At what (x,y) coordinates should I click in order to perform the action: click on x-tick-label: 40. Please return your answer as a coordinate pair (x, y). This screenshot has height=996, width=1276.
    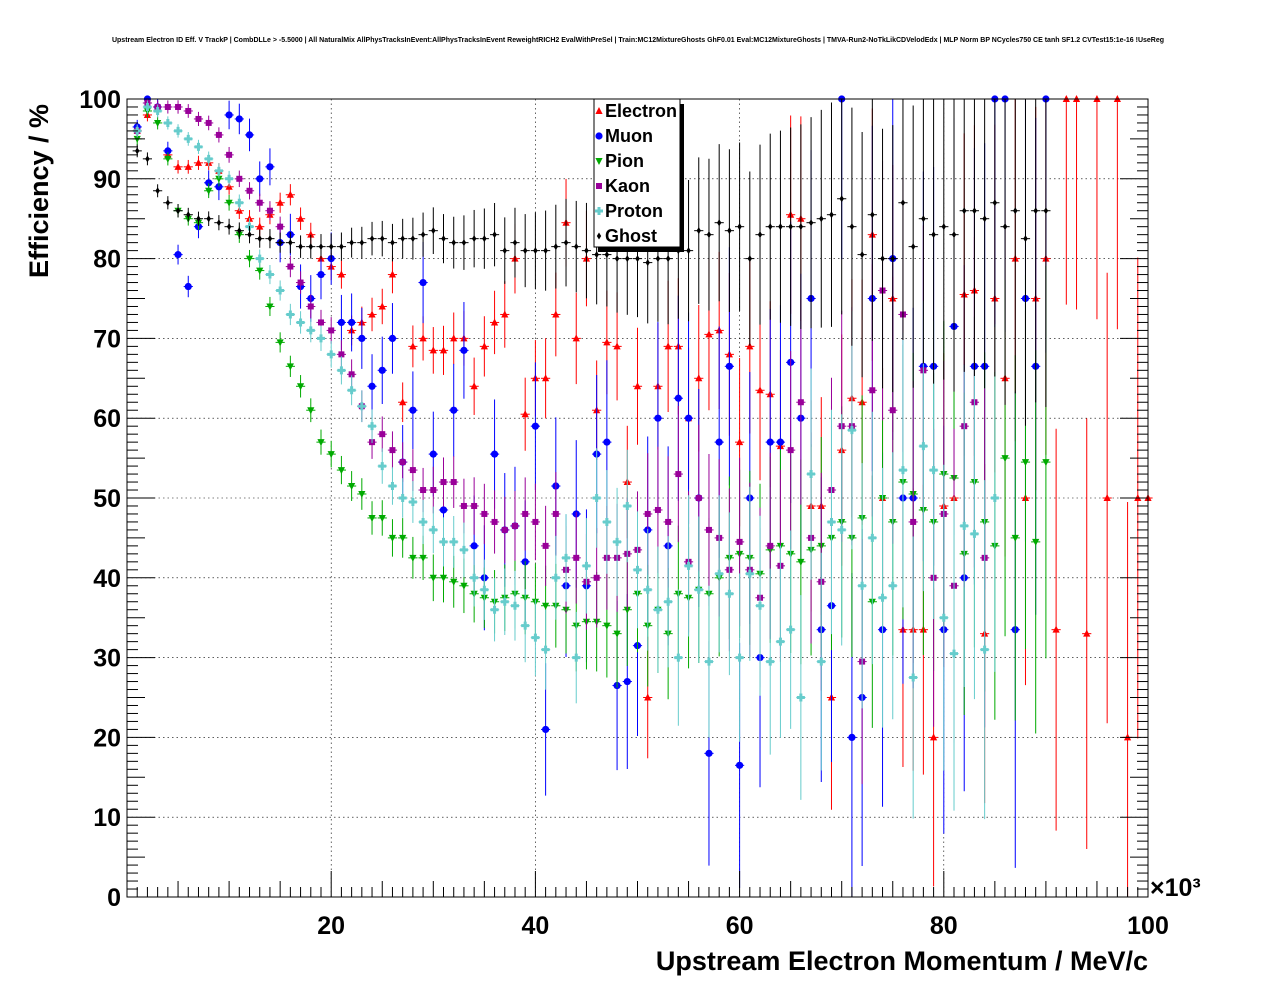
    Looking at the image, I should click on (535, 926).